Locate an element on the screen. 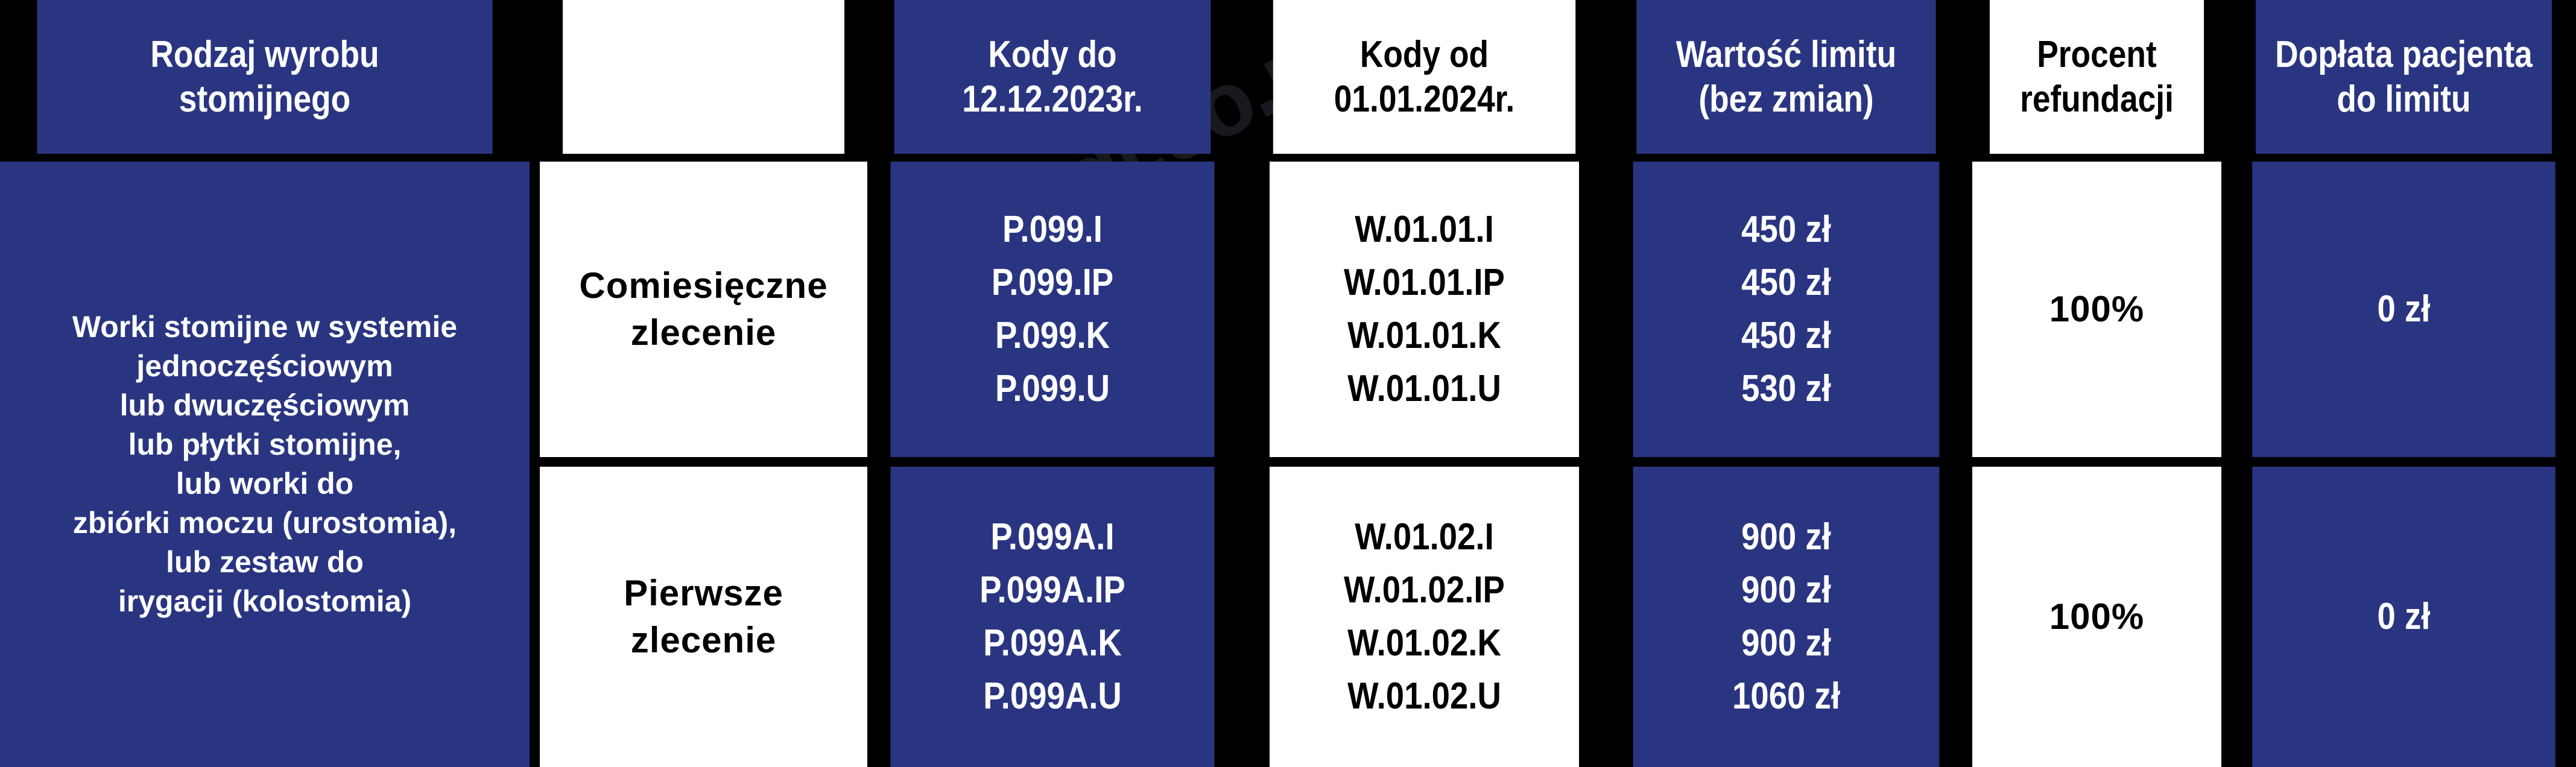 This screenshot has width=2576, height=767. codes-old-cell: P.099A.I P.099A.IP P.099A.K P.099A.U is located at coordinates (1052, 617).